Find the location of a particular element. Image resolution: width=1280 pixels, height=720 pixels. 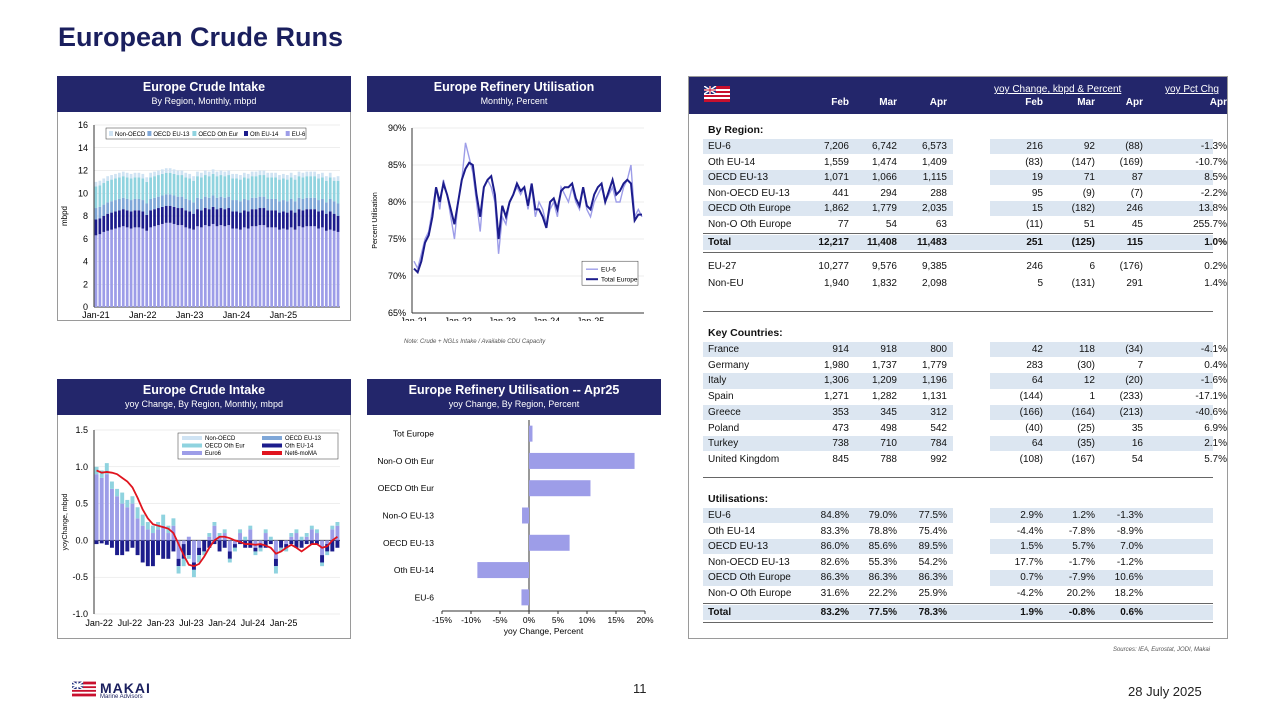

cell-value: 77.5% is located at coordinates (932, 515).